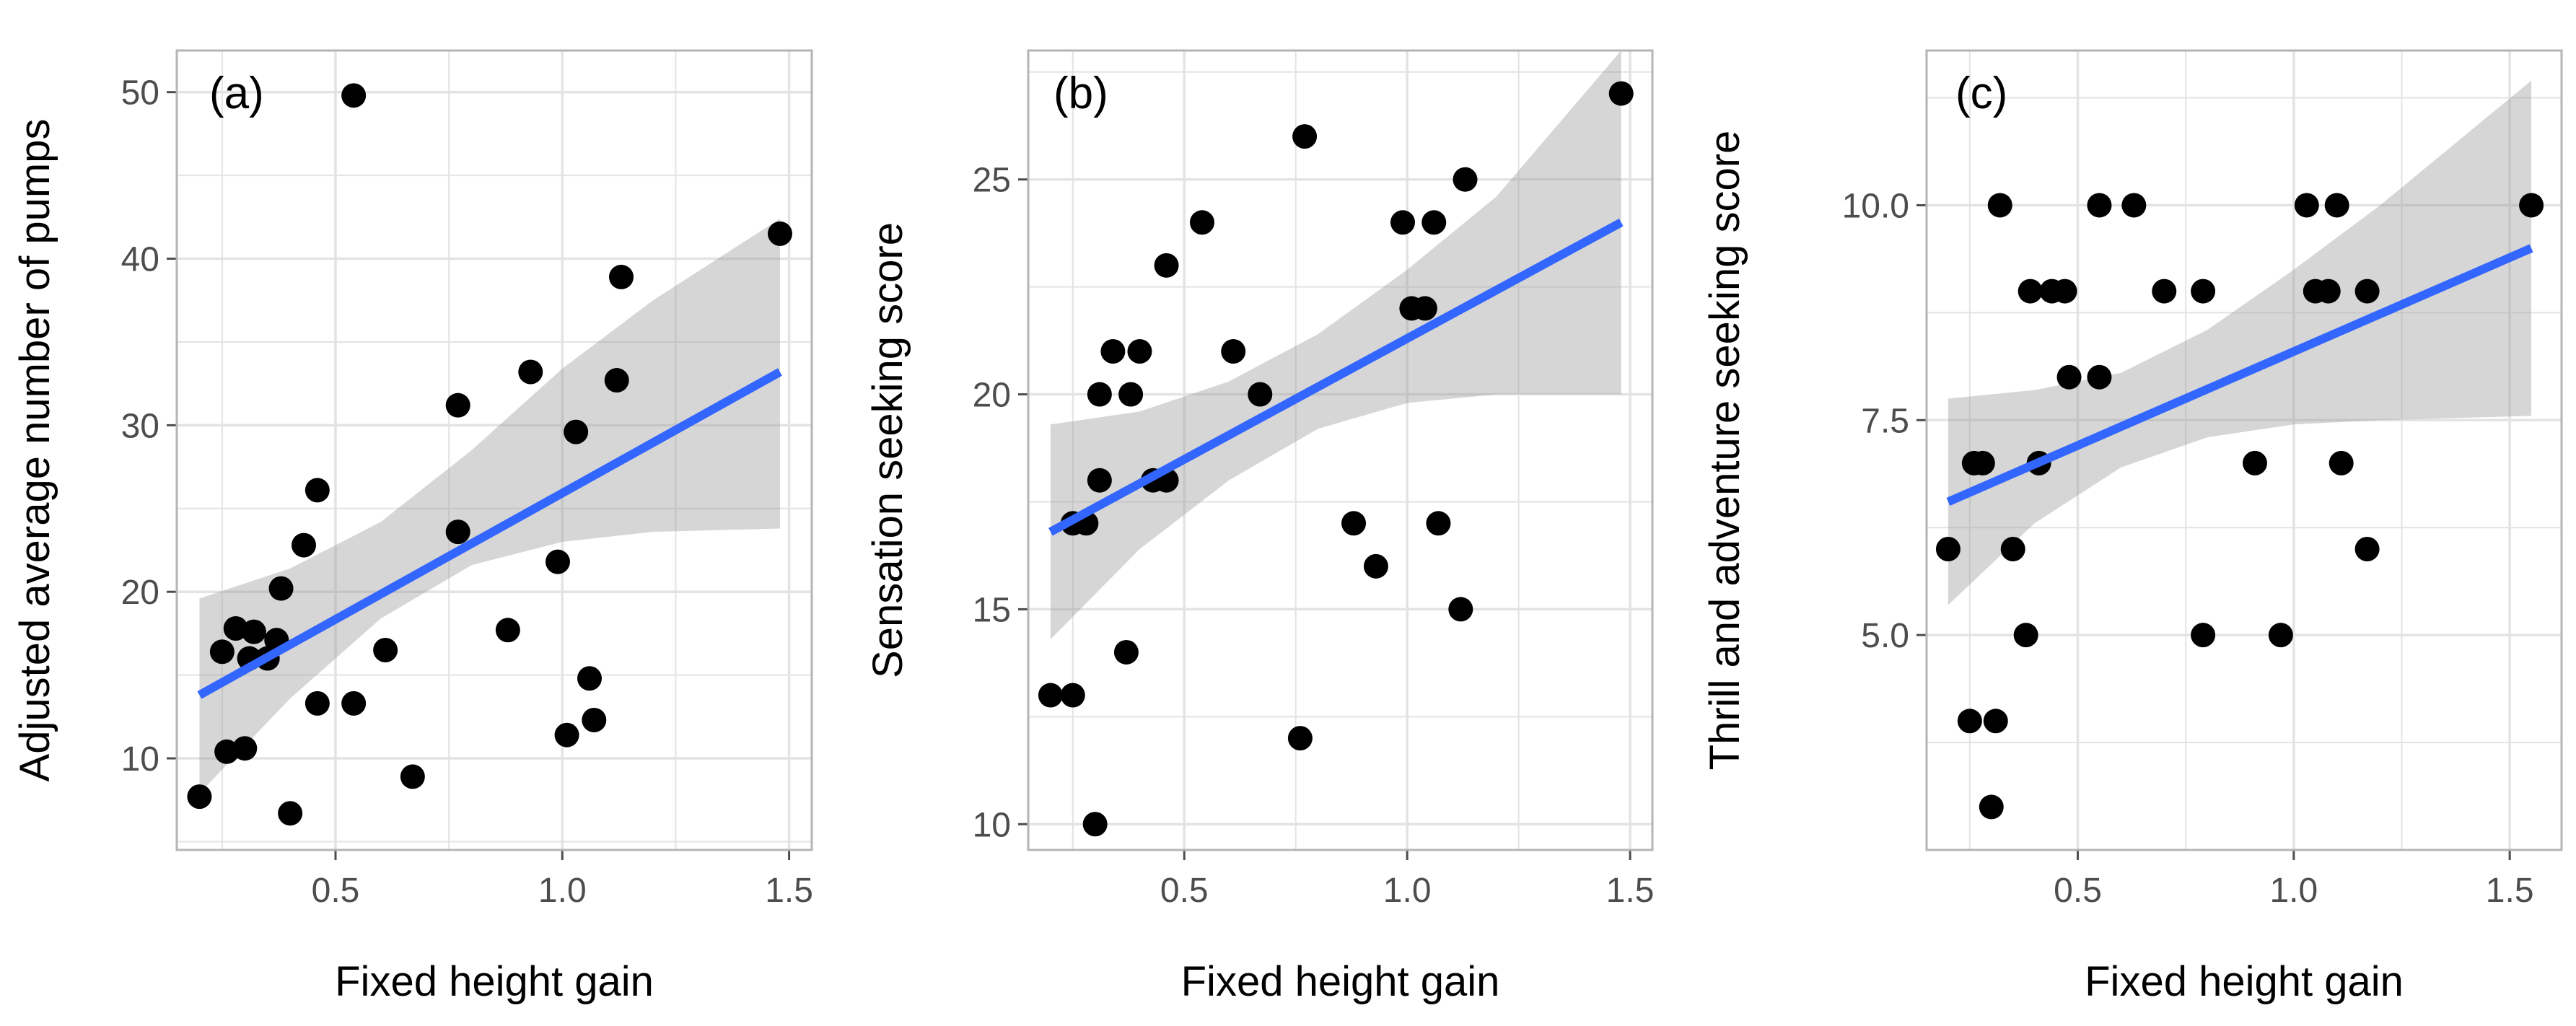  I want to click on y-tick-label: 7.5, so click(1885, 421).